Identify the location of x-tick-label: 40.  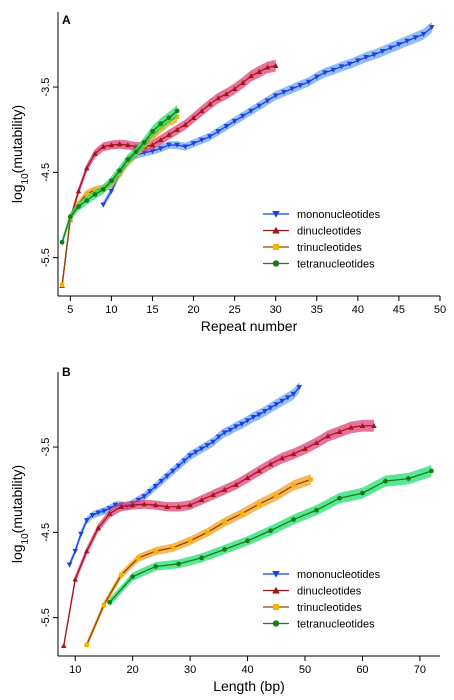
(358, 310).